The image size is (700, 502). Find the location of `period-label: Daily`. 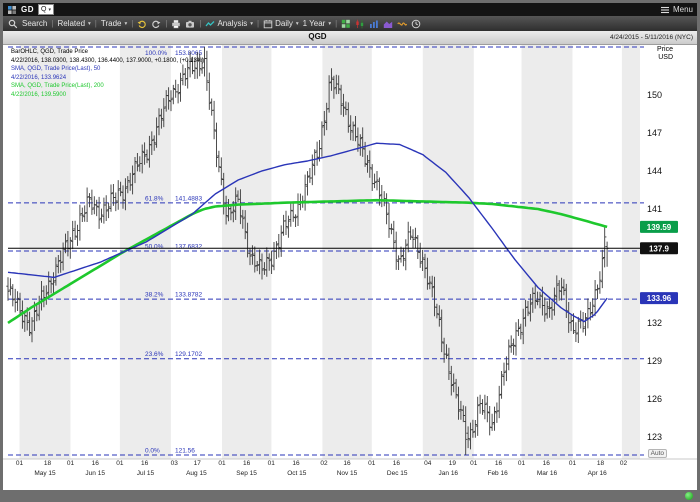

period-label: Daily is located at coordinates (284, 23).